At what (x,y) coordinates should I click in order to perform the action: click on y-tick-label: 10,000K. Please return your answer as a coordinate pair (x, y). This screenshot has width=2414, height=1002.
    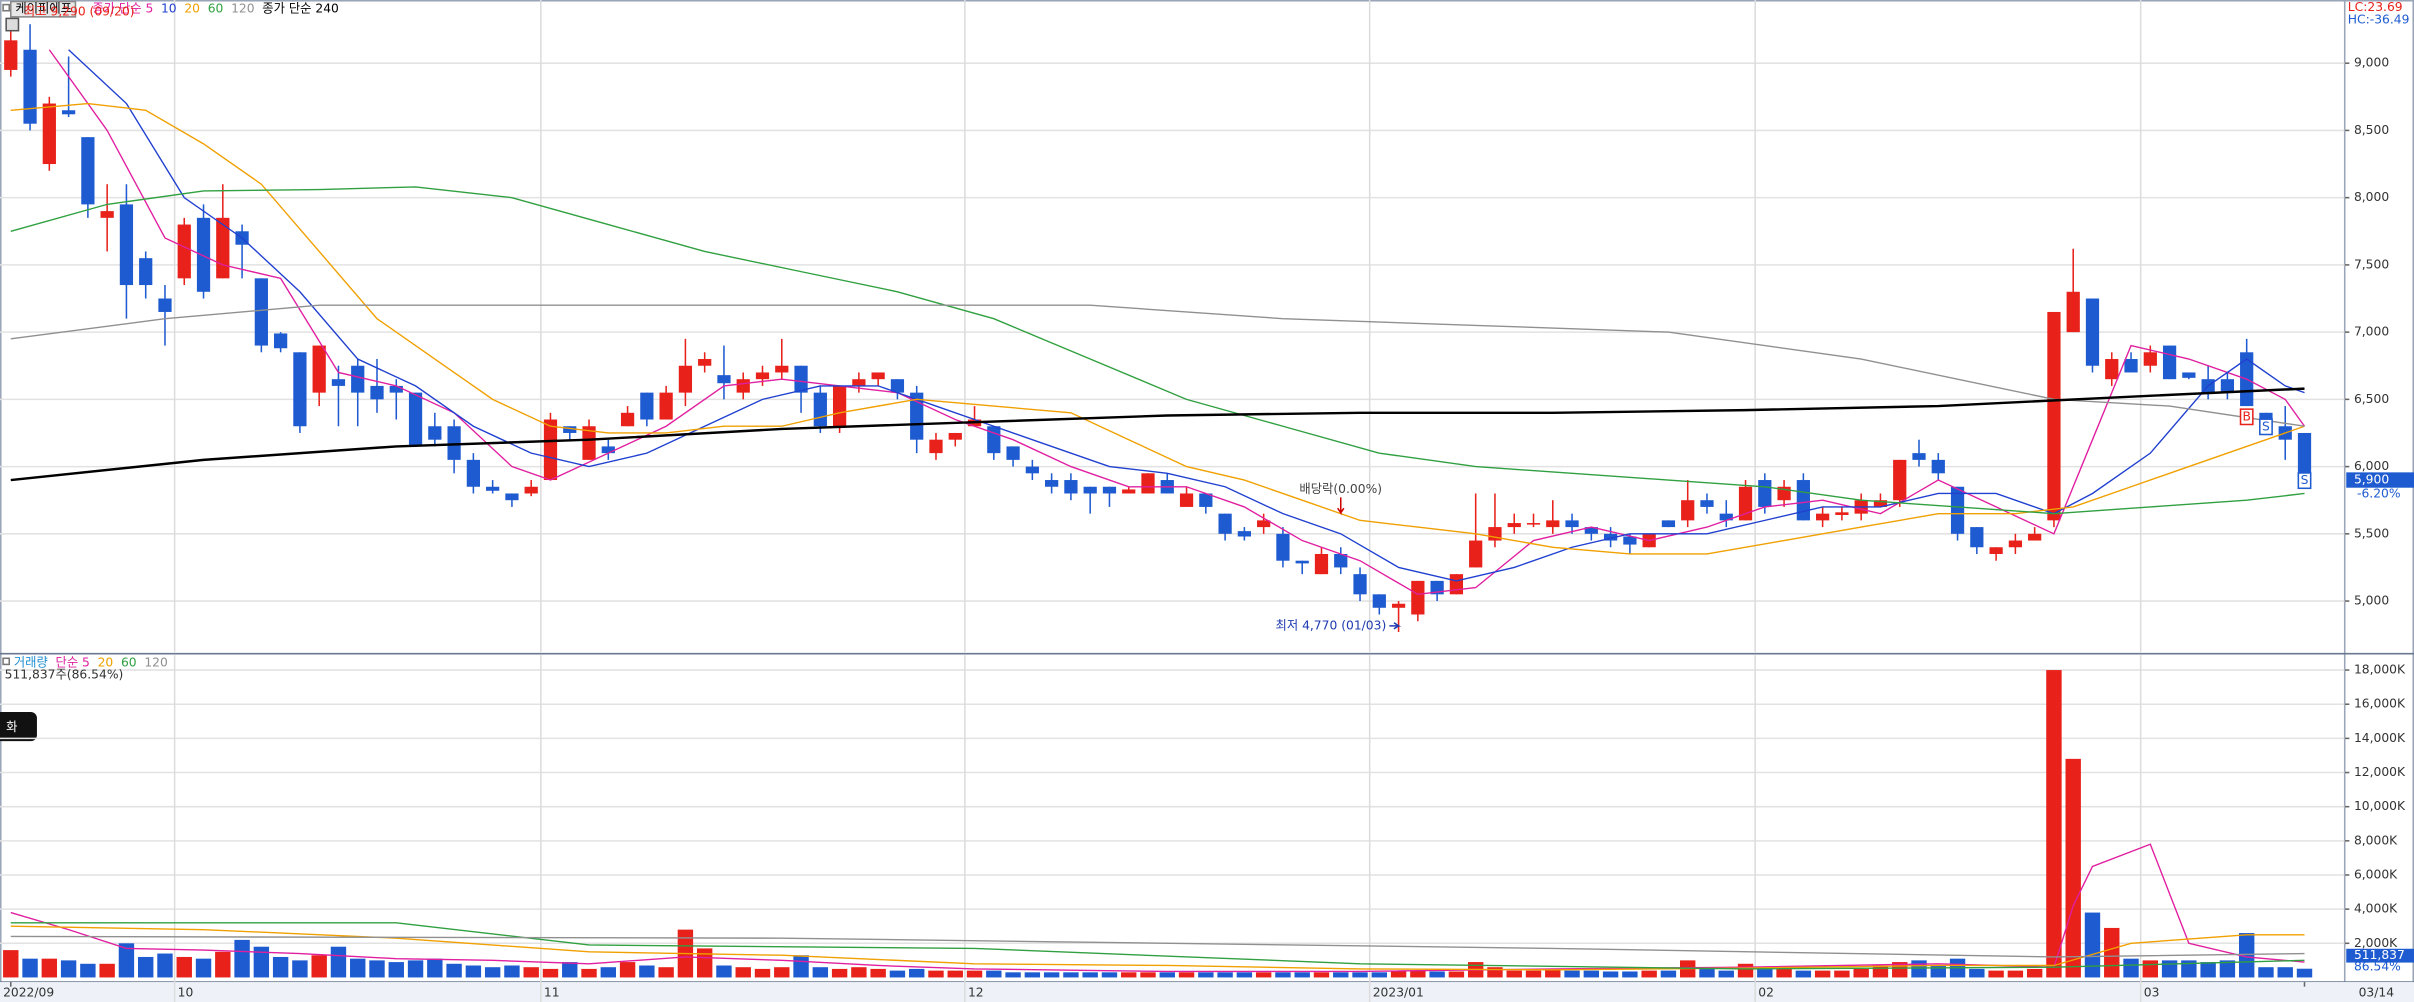
    Looking at the image, I should click on (2380, 806).